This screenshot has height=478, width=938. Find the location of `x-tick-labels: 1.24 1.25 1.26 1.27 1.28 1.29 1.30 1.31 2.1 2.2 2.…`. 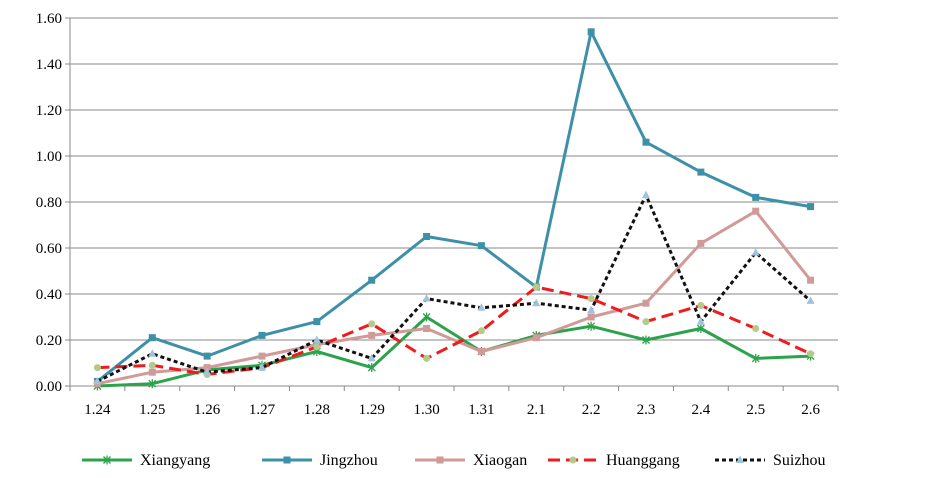

x-tick-labels: 1.24 1.25 1.26 1.27 1.28 1.29 1.30 1.31 2.1 2.2 2.… is located at coordinates (454, 402).